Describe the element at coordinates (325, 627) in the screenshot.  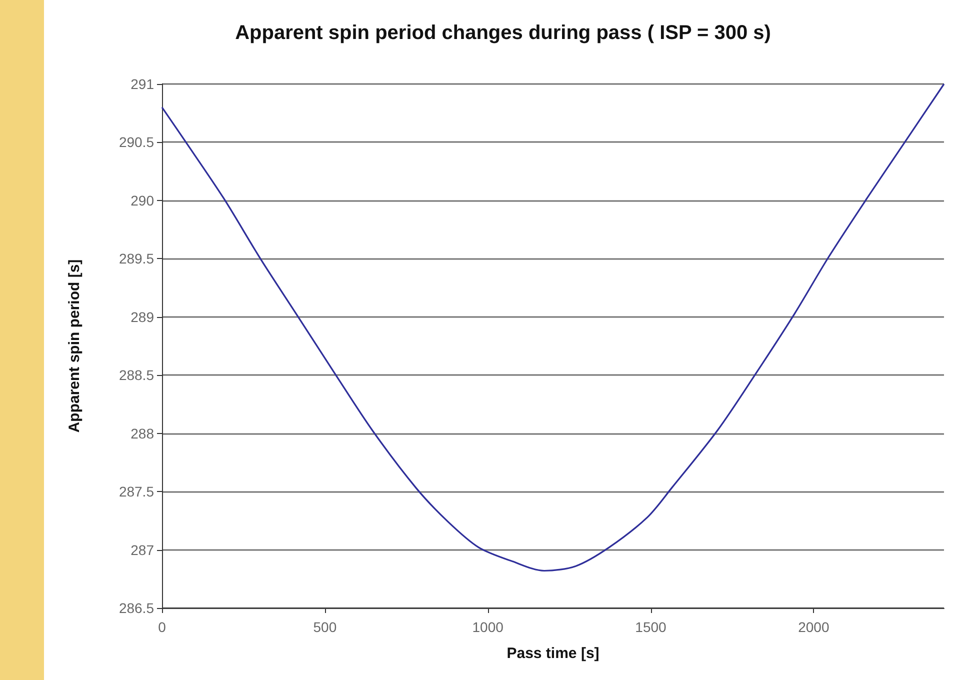
I see `x-tick-label: 500` at that location.